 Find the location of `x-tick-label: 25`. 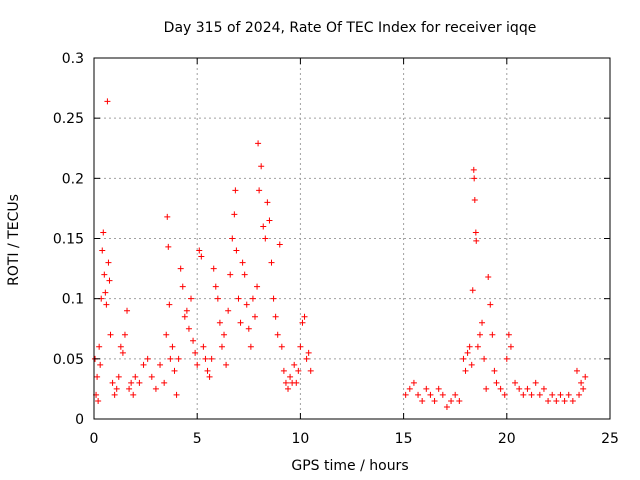

x-tick-label: 25 is located at coordinates (610, 439).